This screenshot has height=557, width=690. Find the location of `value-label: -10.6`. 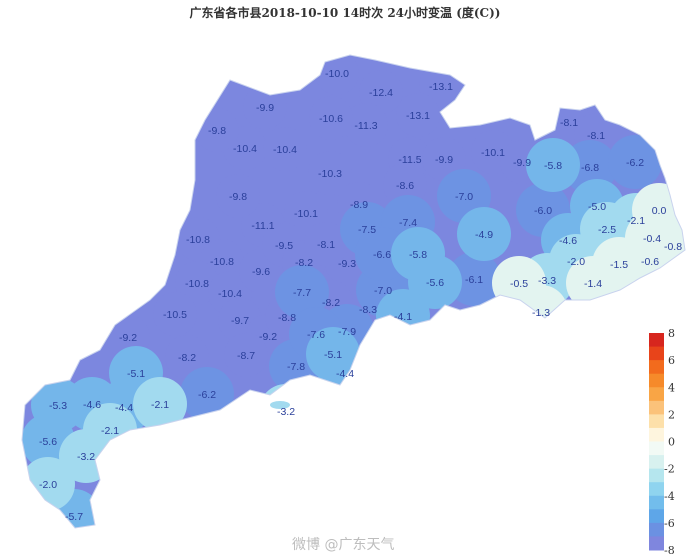

value-label: -10.6 is located at coordinates (331, 119).